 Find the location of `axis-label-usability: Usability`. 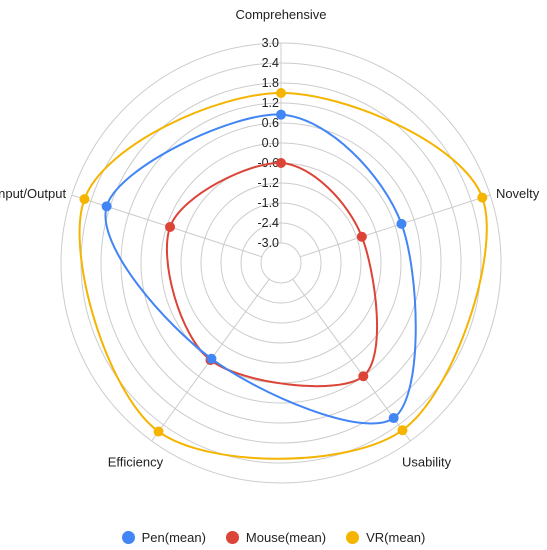

axis-label-usability: Usability is located at coordinates (427, 461).